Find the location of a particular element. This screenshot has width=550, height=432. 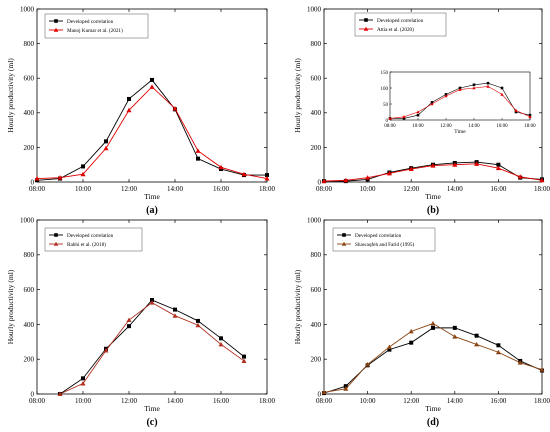

inset-x-tick-label: 12:00 is located at coordinates (446, 126).